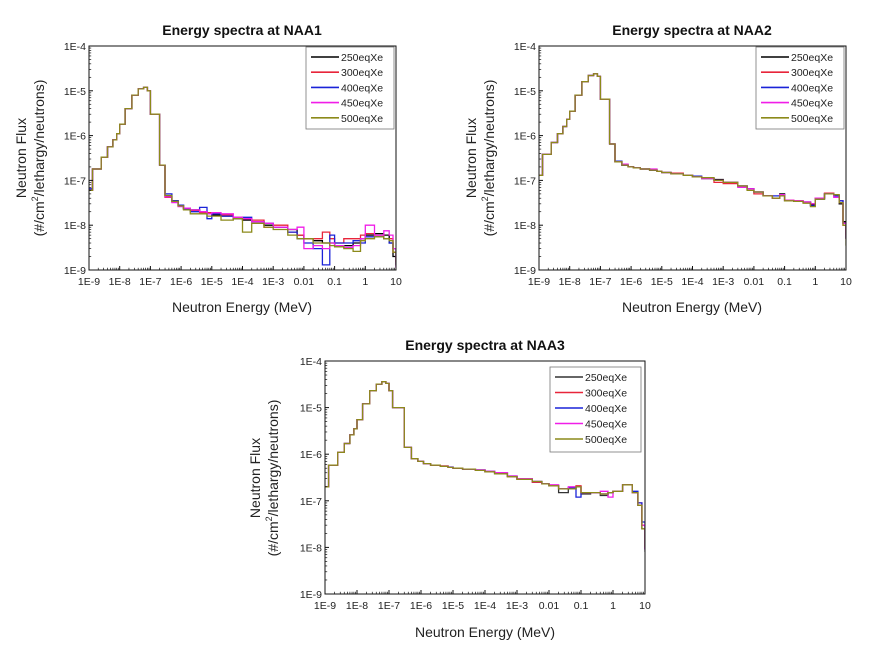 The image size is (878, 647). What do you see at coordinates (754, 282) in the screenshot?
I see `x-tick-label: 0.01` at bounding box center [754, 282].